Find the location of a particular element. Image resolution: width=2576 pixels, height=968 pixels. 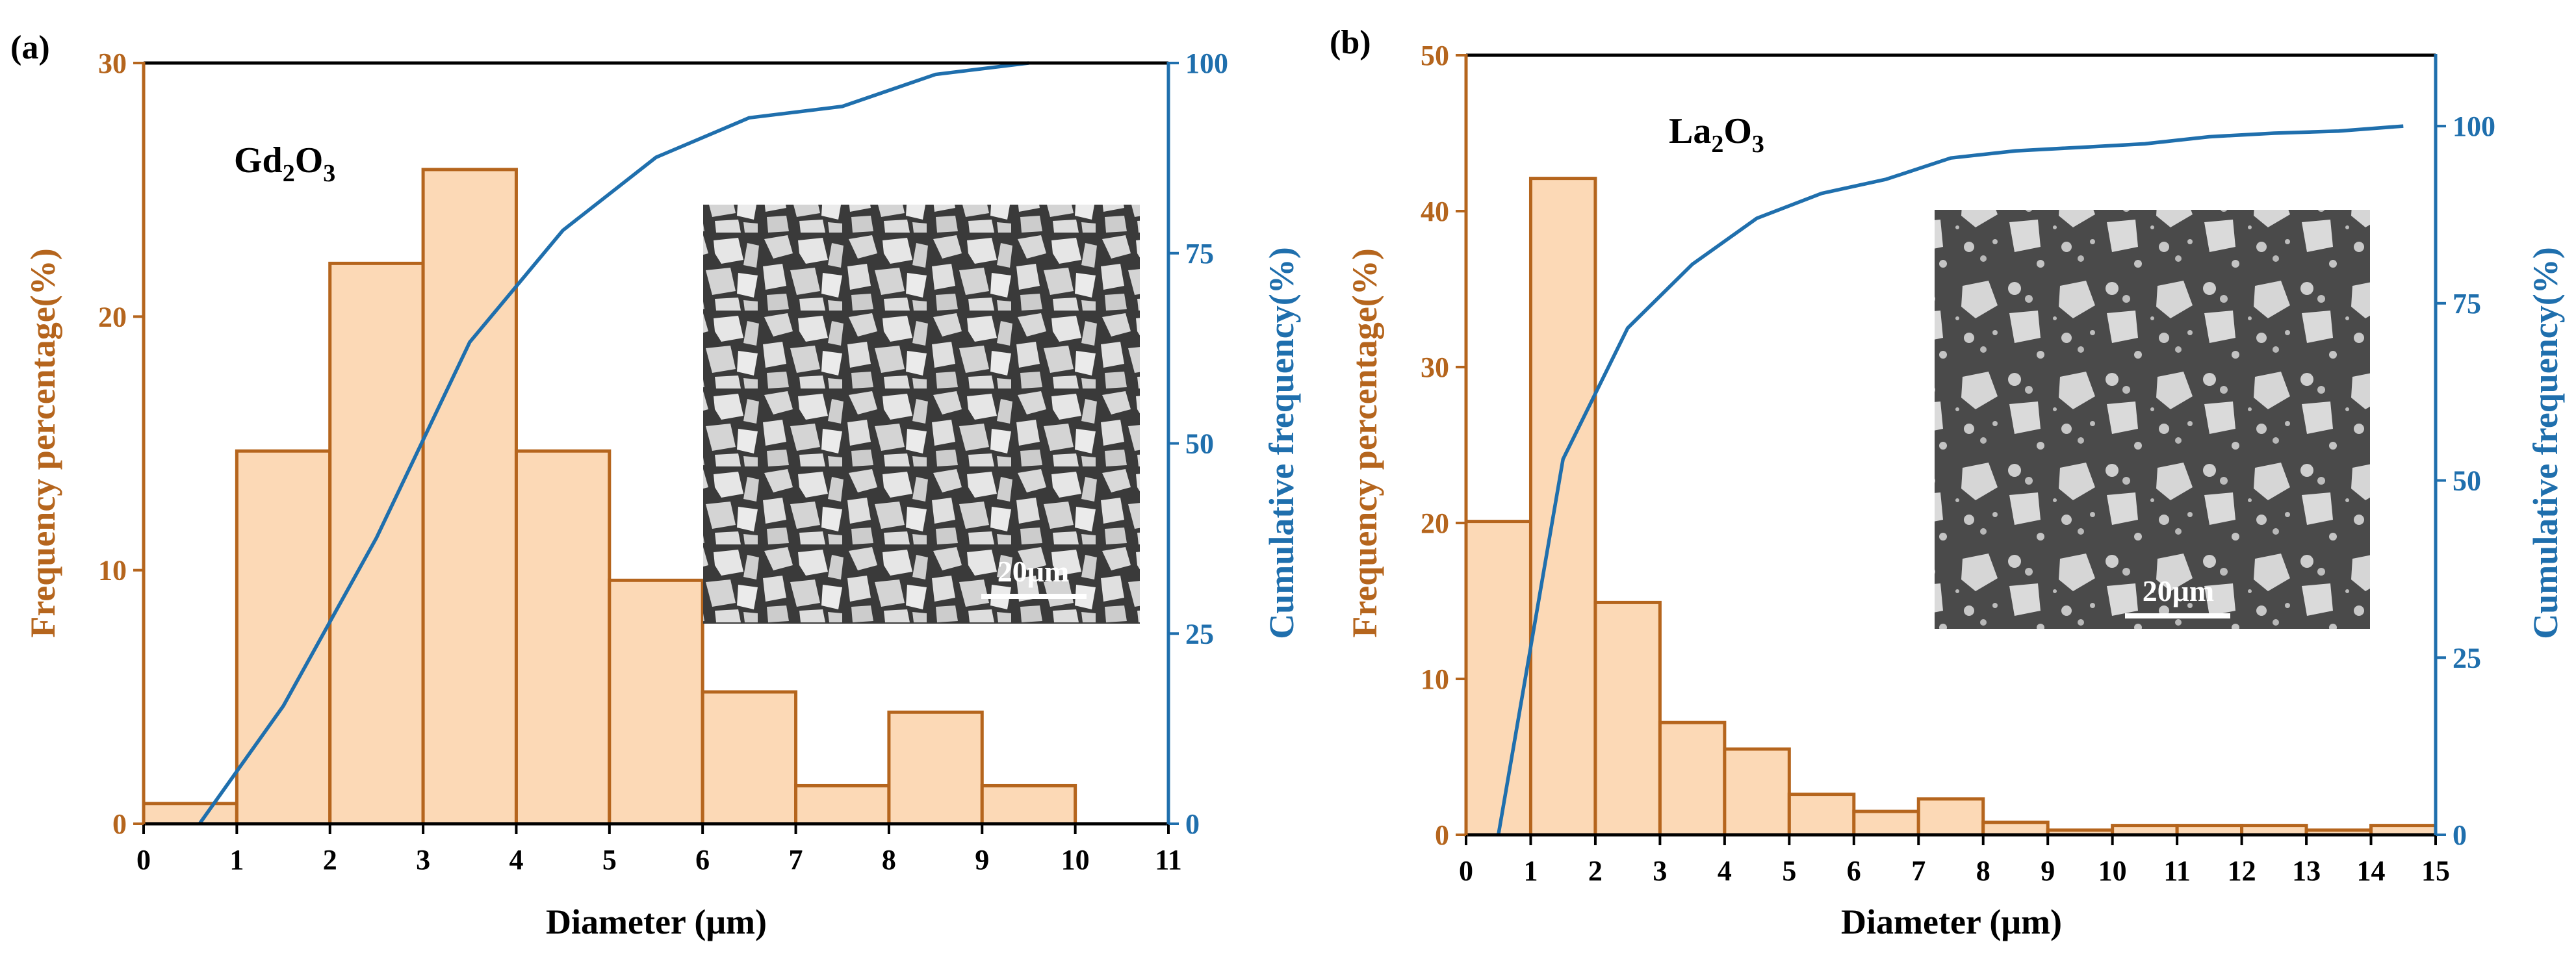

sample-label: Gd2O3 is located at coordinates (285, 163).